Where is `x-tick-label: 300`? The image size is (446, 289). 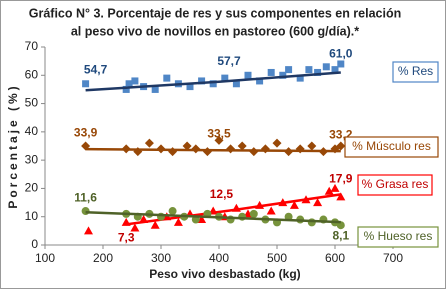 x-tick-label: 300 is located at coordinates (161, 258).